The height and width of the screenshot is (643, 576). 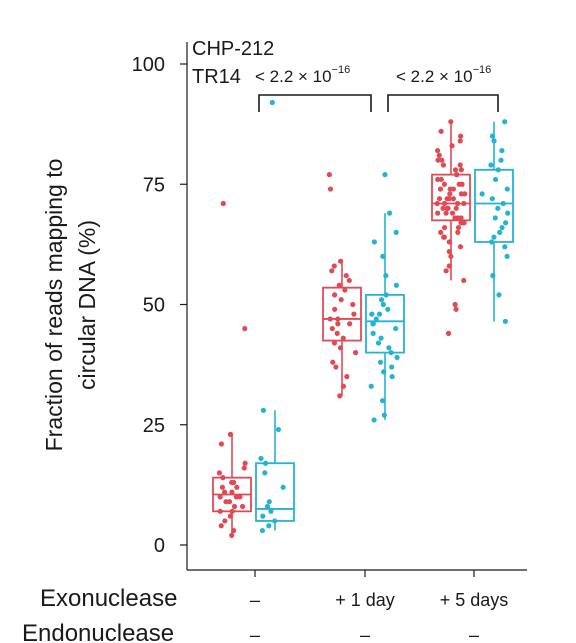 I want to click on y-ticks: 0 25 50 75 100, so click(x=159, y=305).